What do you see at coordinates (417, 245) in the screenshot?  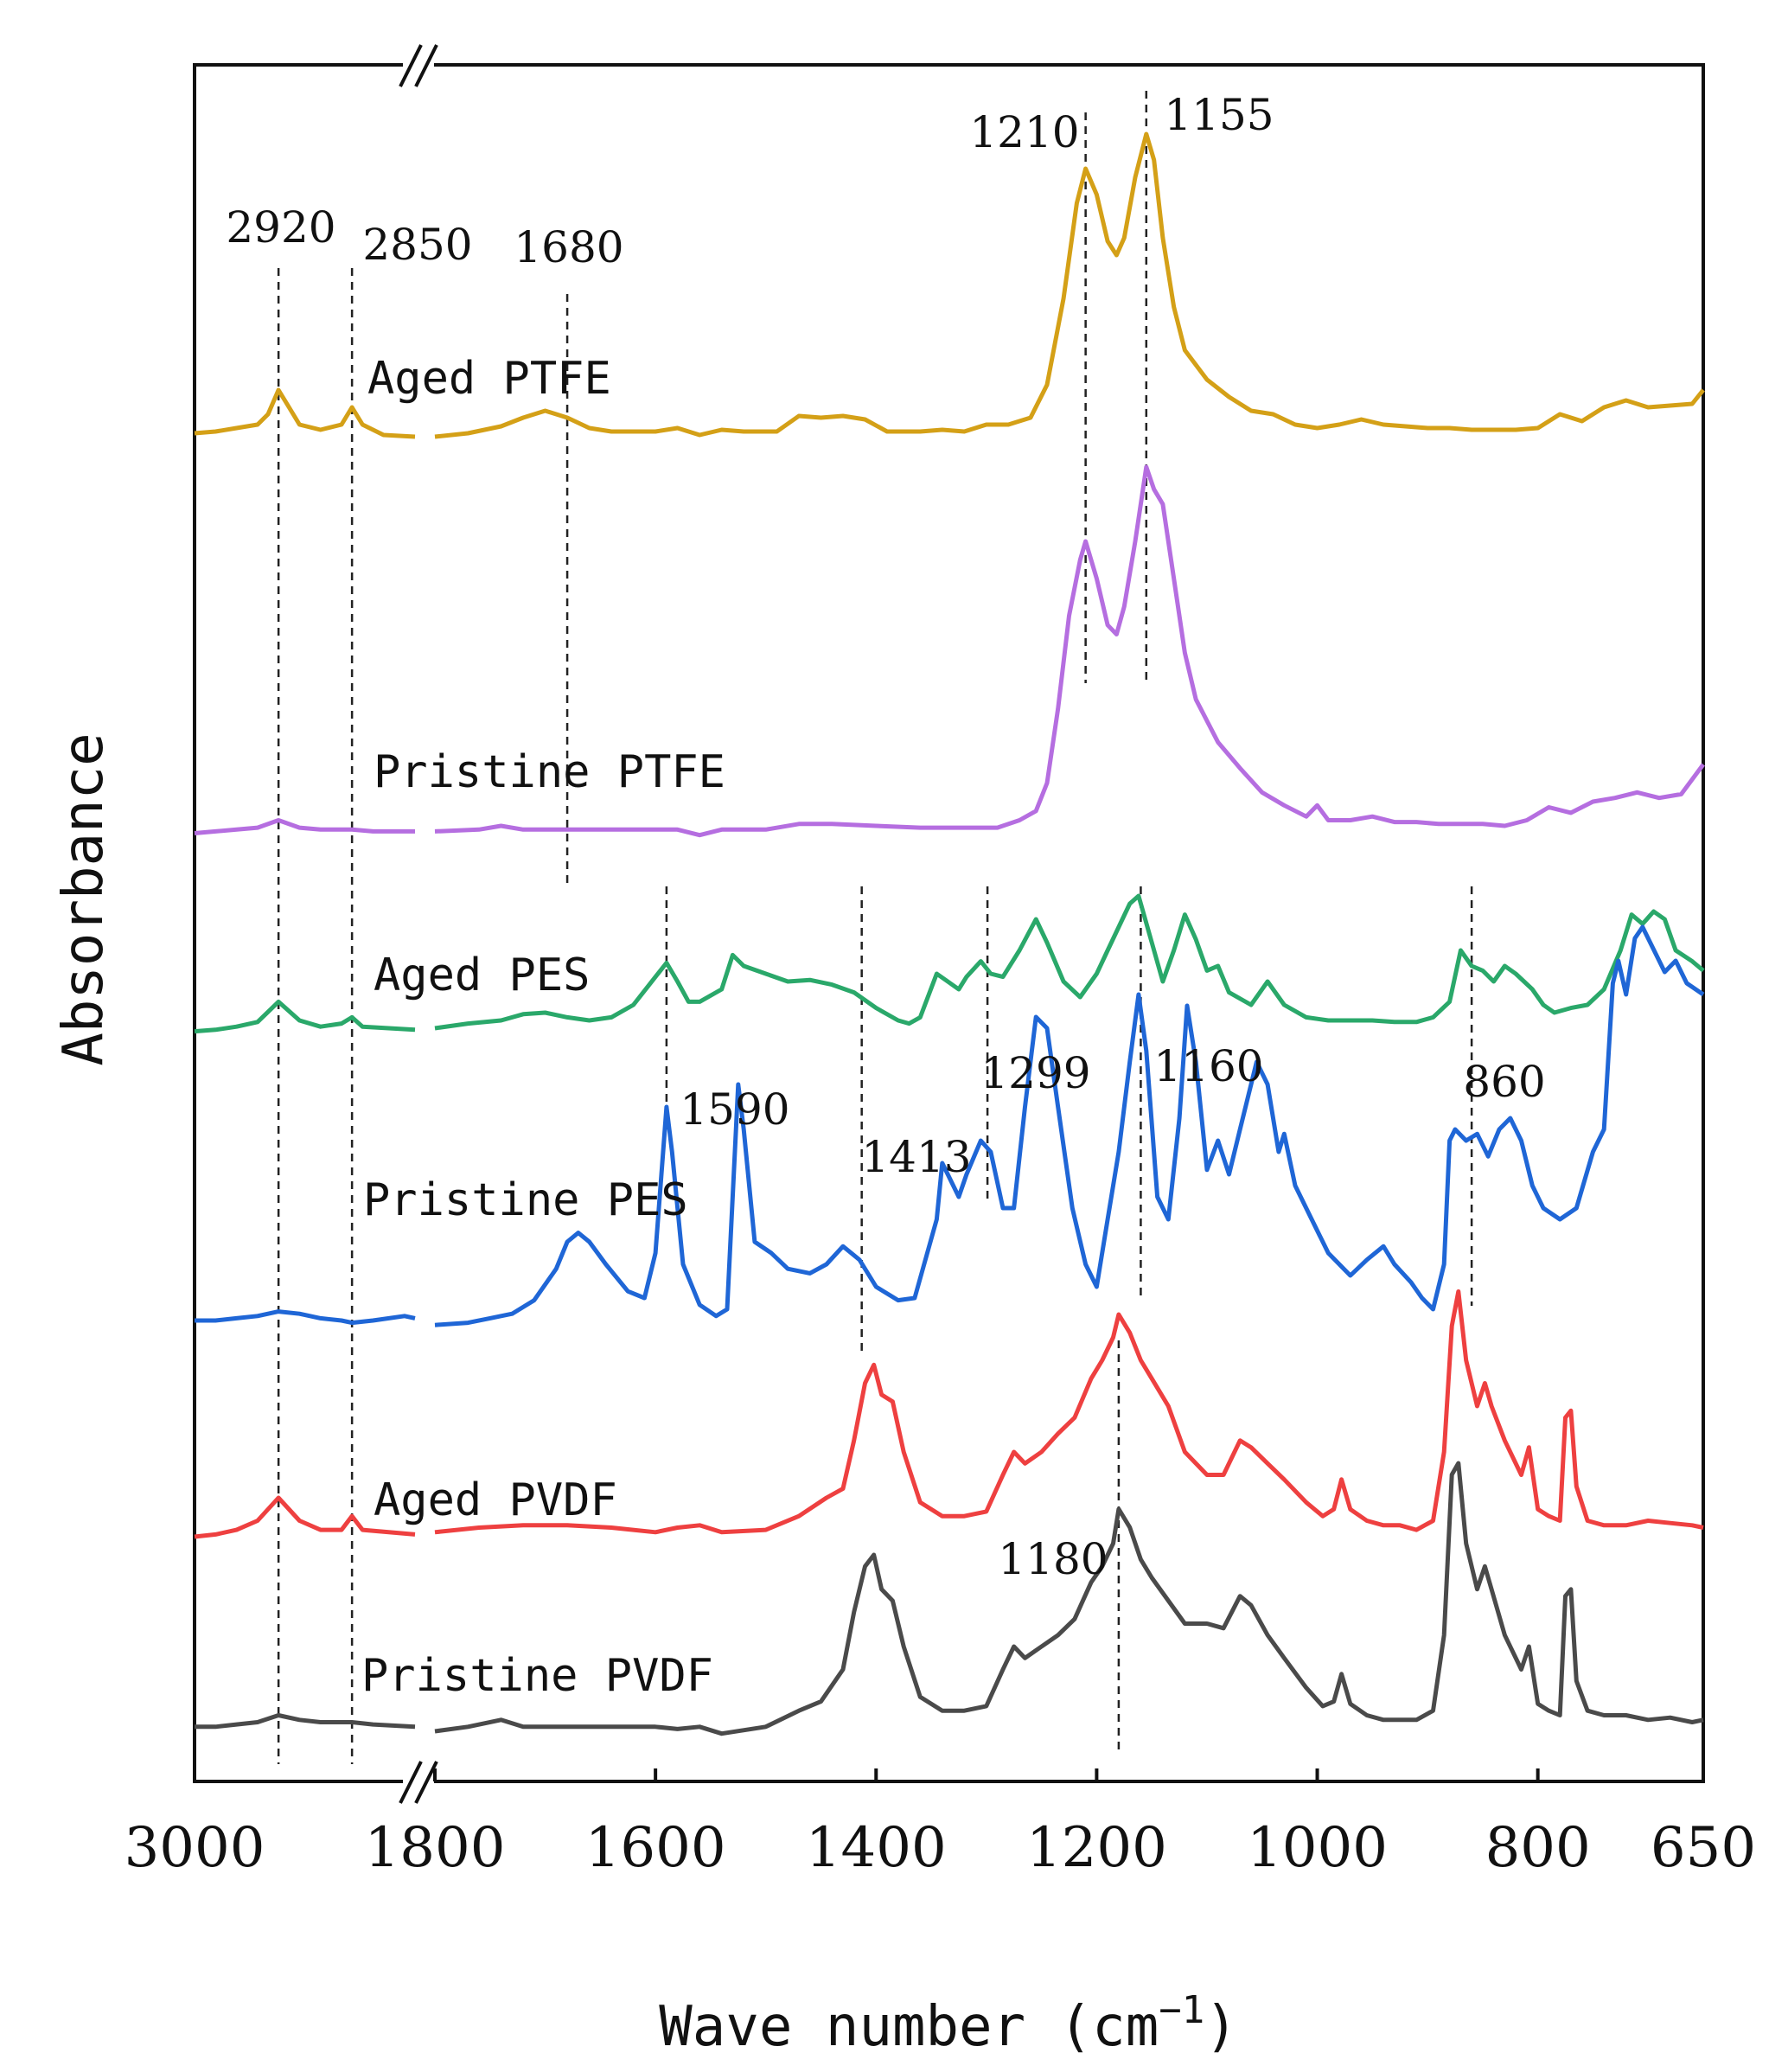 I see `peak-label-2850: 2850` at bounding box center [417, 245].